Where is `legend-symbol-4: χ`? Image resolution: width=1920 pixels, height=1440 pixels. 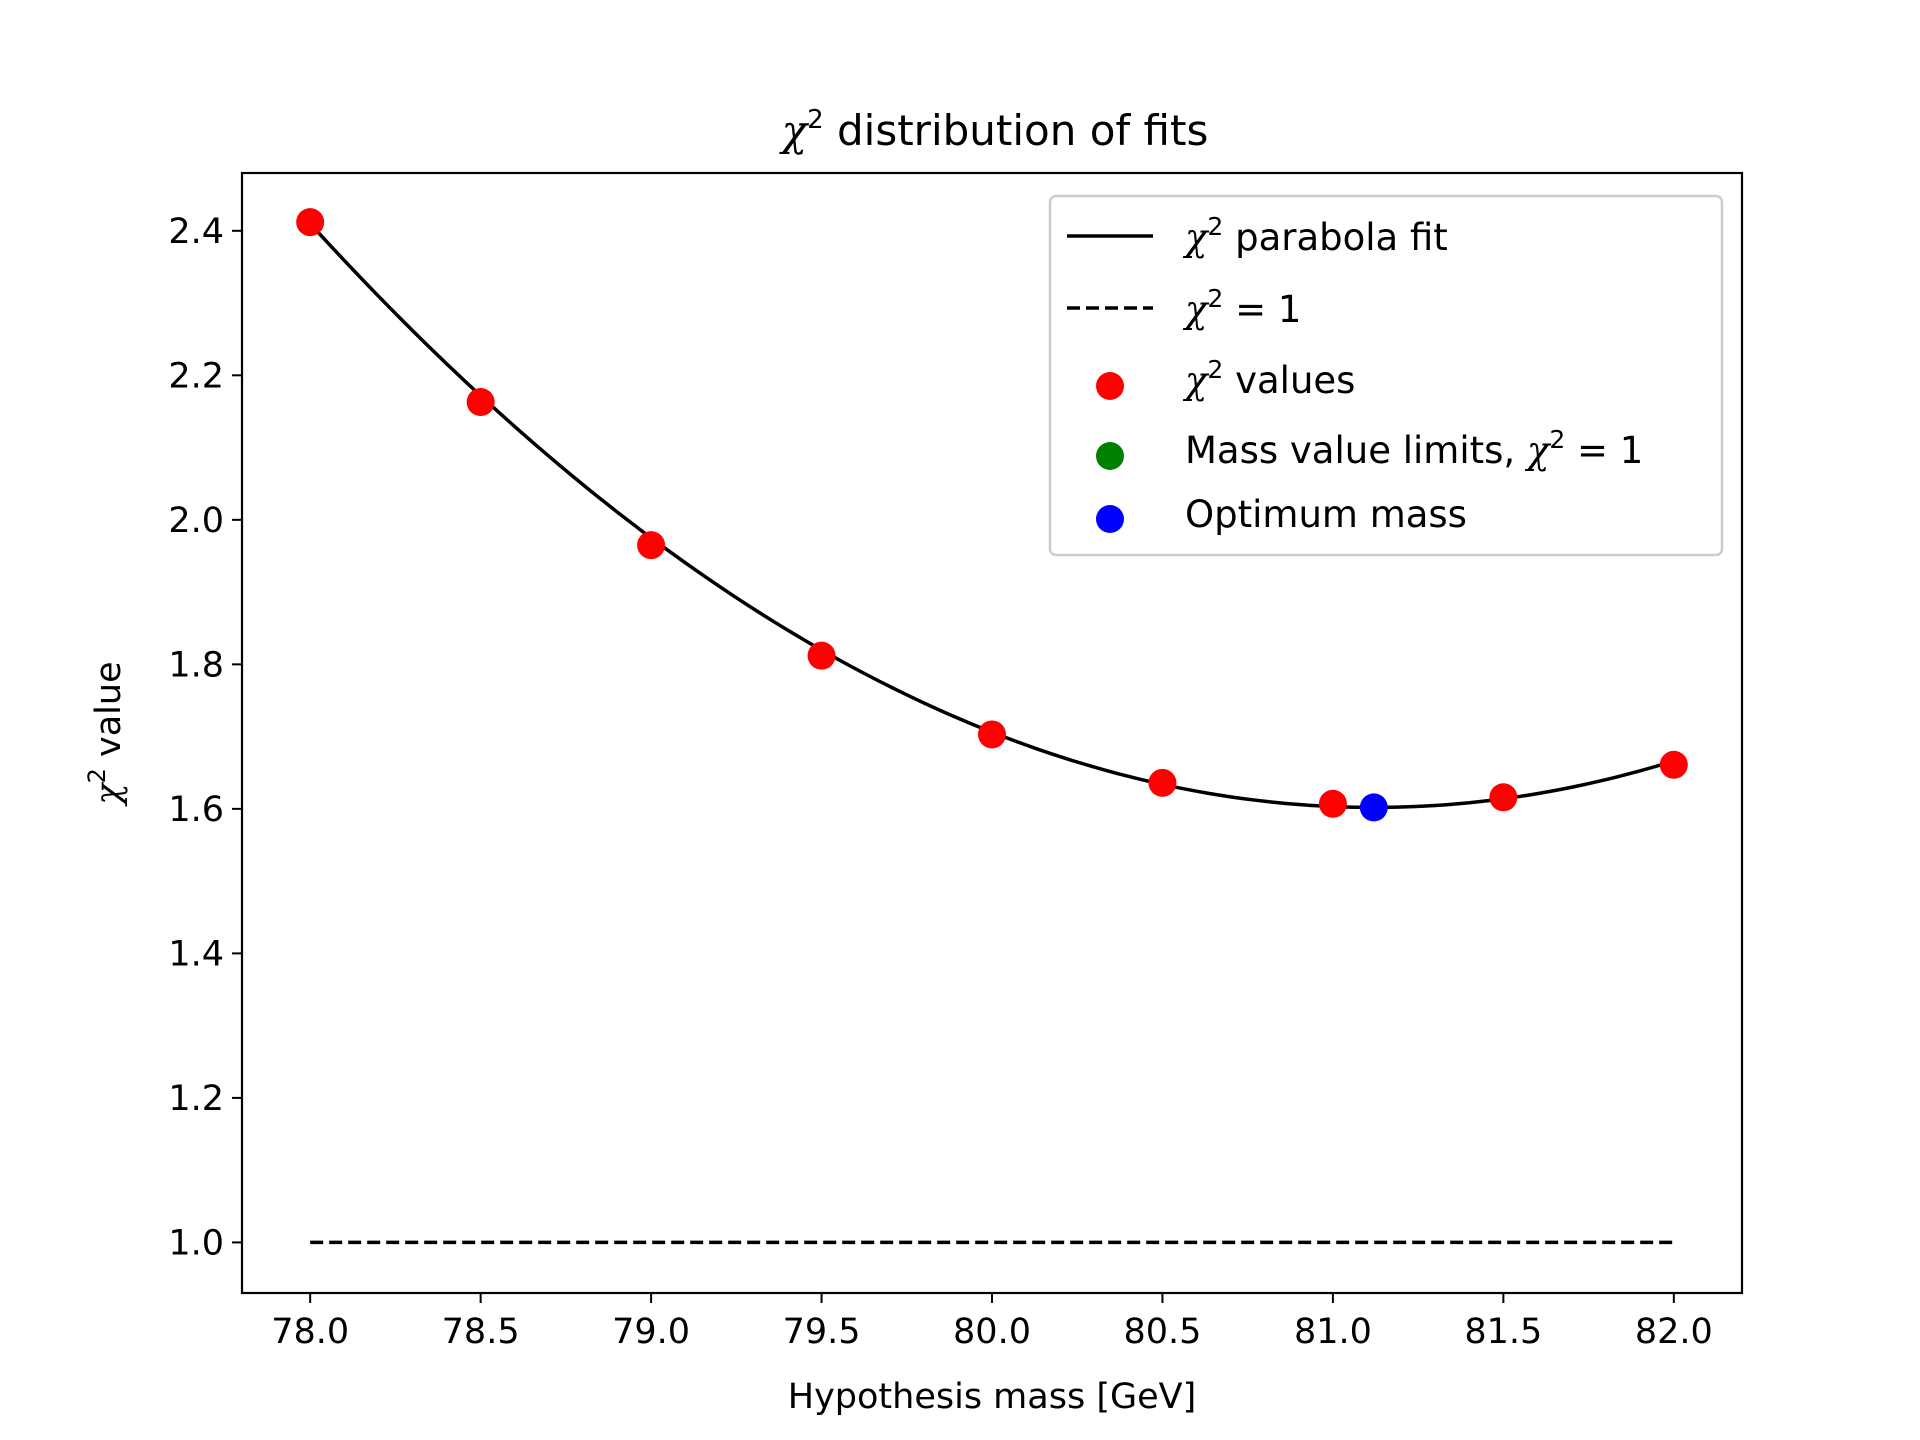 legend-symbol-4: χ is located at coordinates (1538, 450).